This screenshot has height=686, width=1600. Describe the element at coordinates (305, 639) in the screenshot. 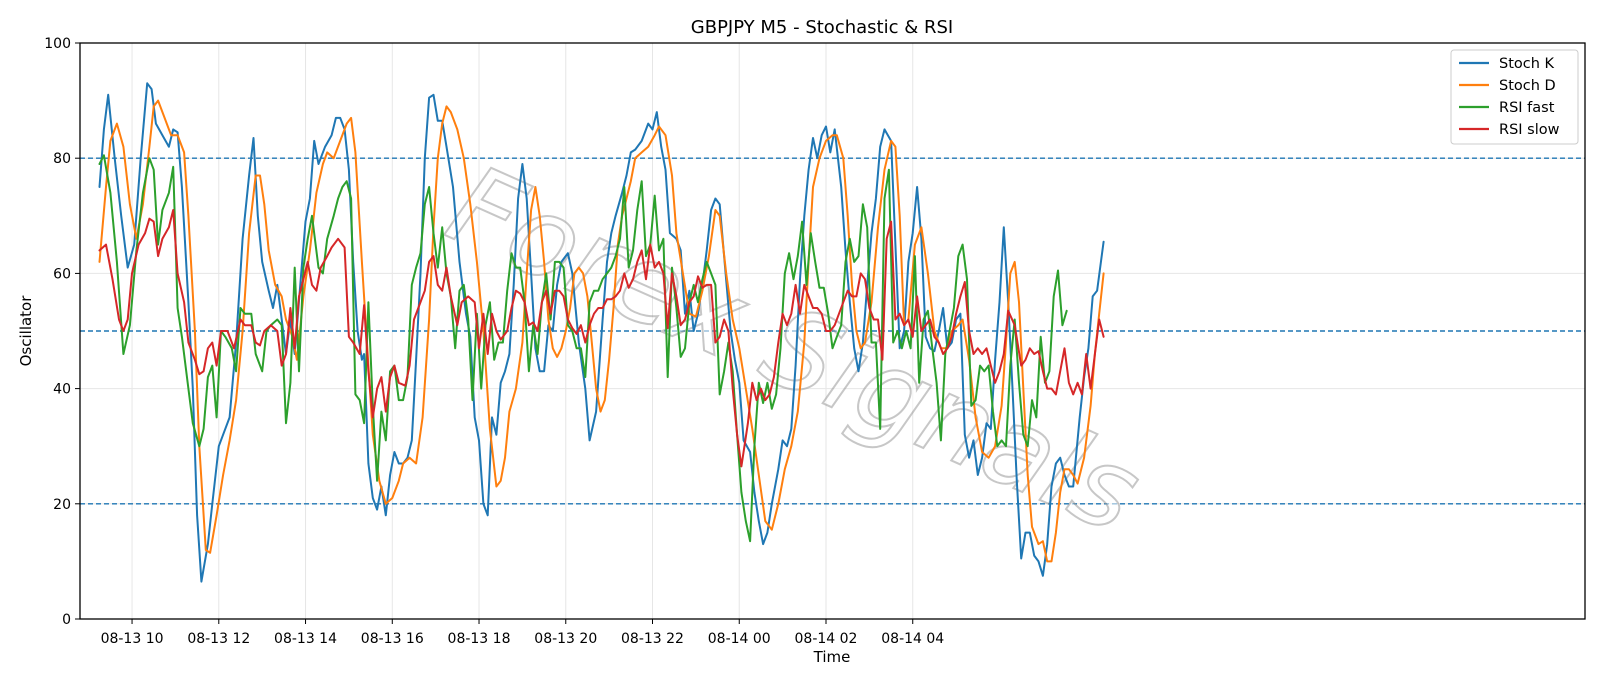

I see `x-tick-label: 08-13 14` at that location.